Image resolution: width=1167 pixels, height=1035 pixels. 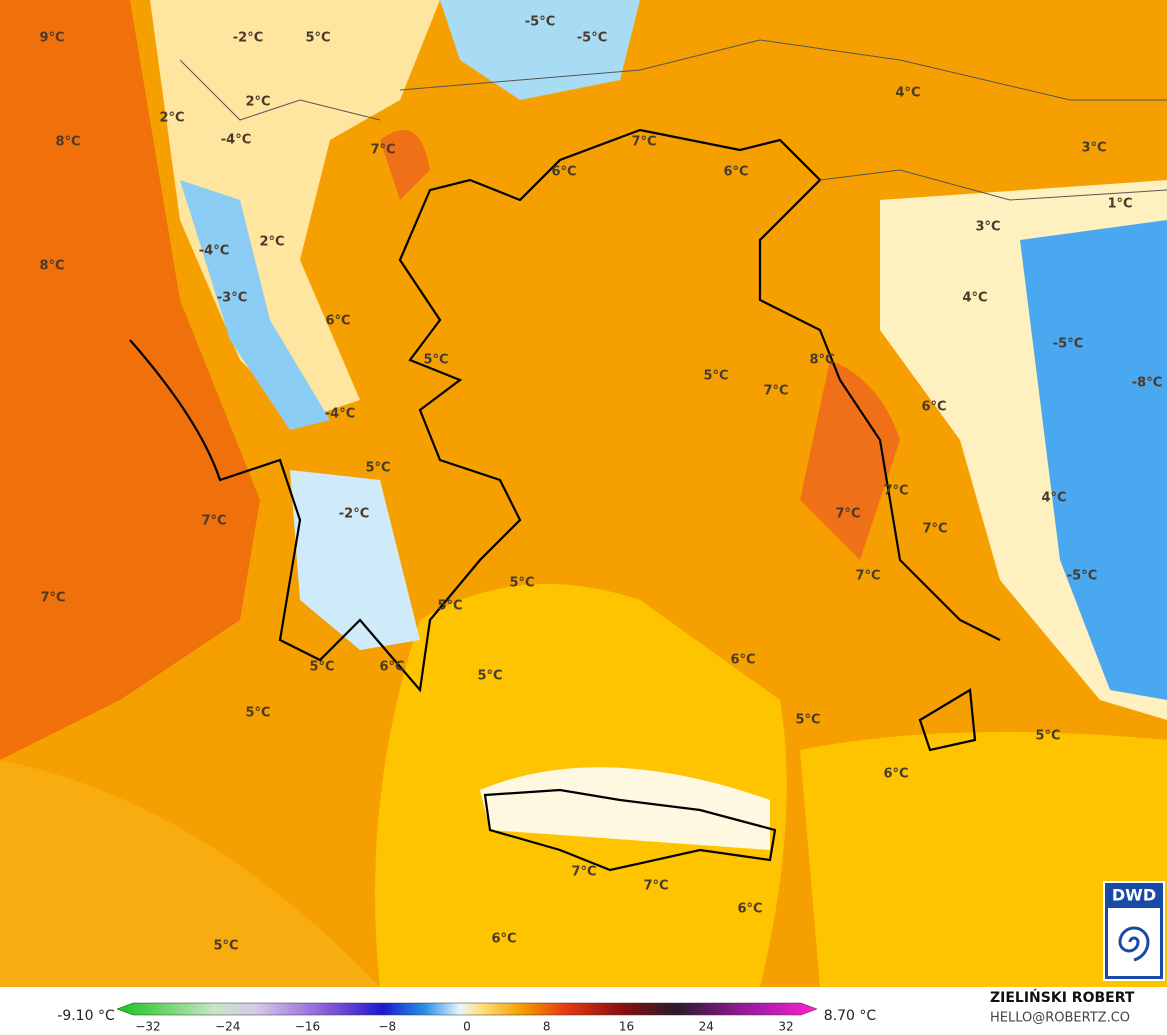 I want to click on temperature-label: 9°C, so click(x=51, y=38).